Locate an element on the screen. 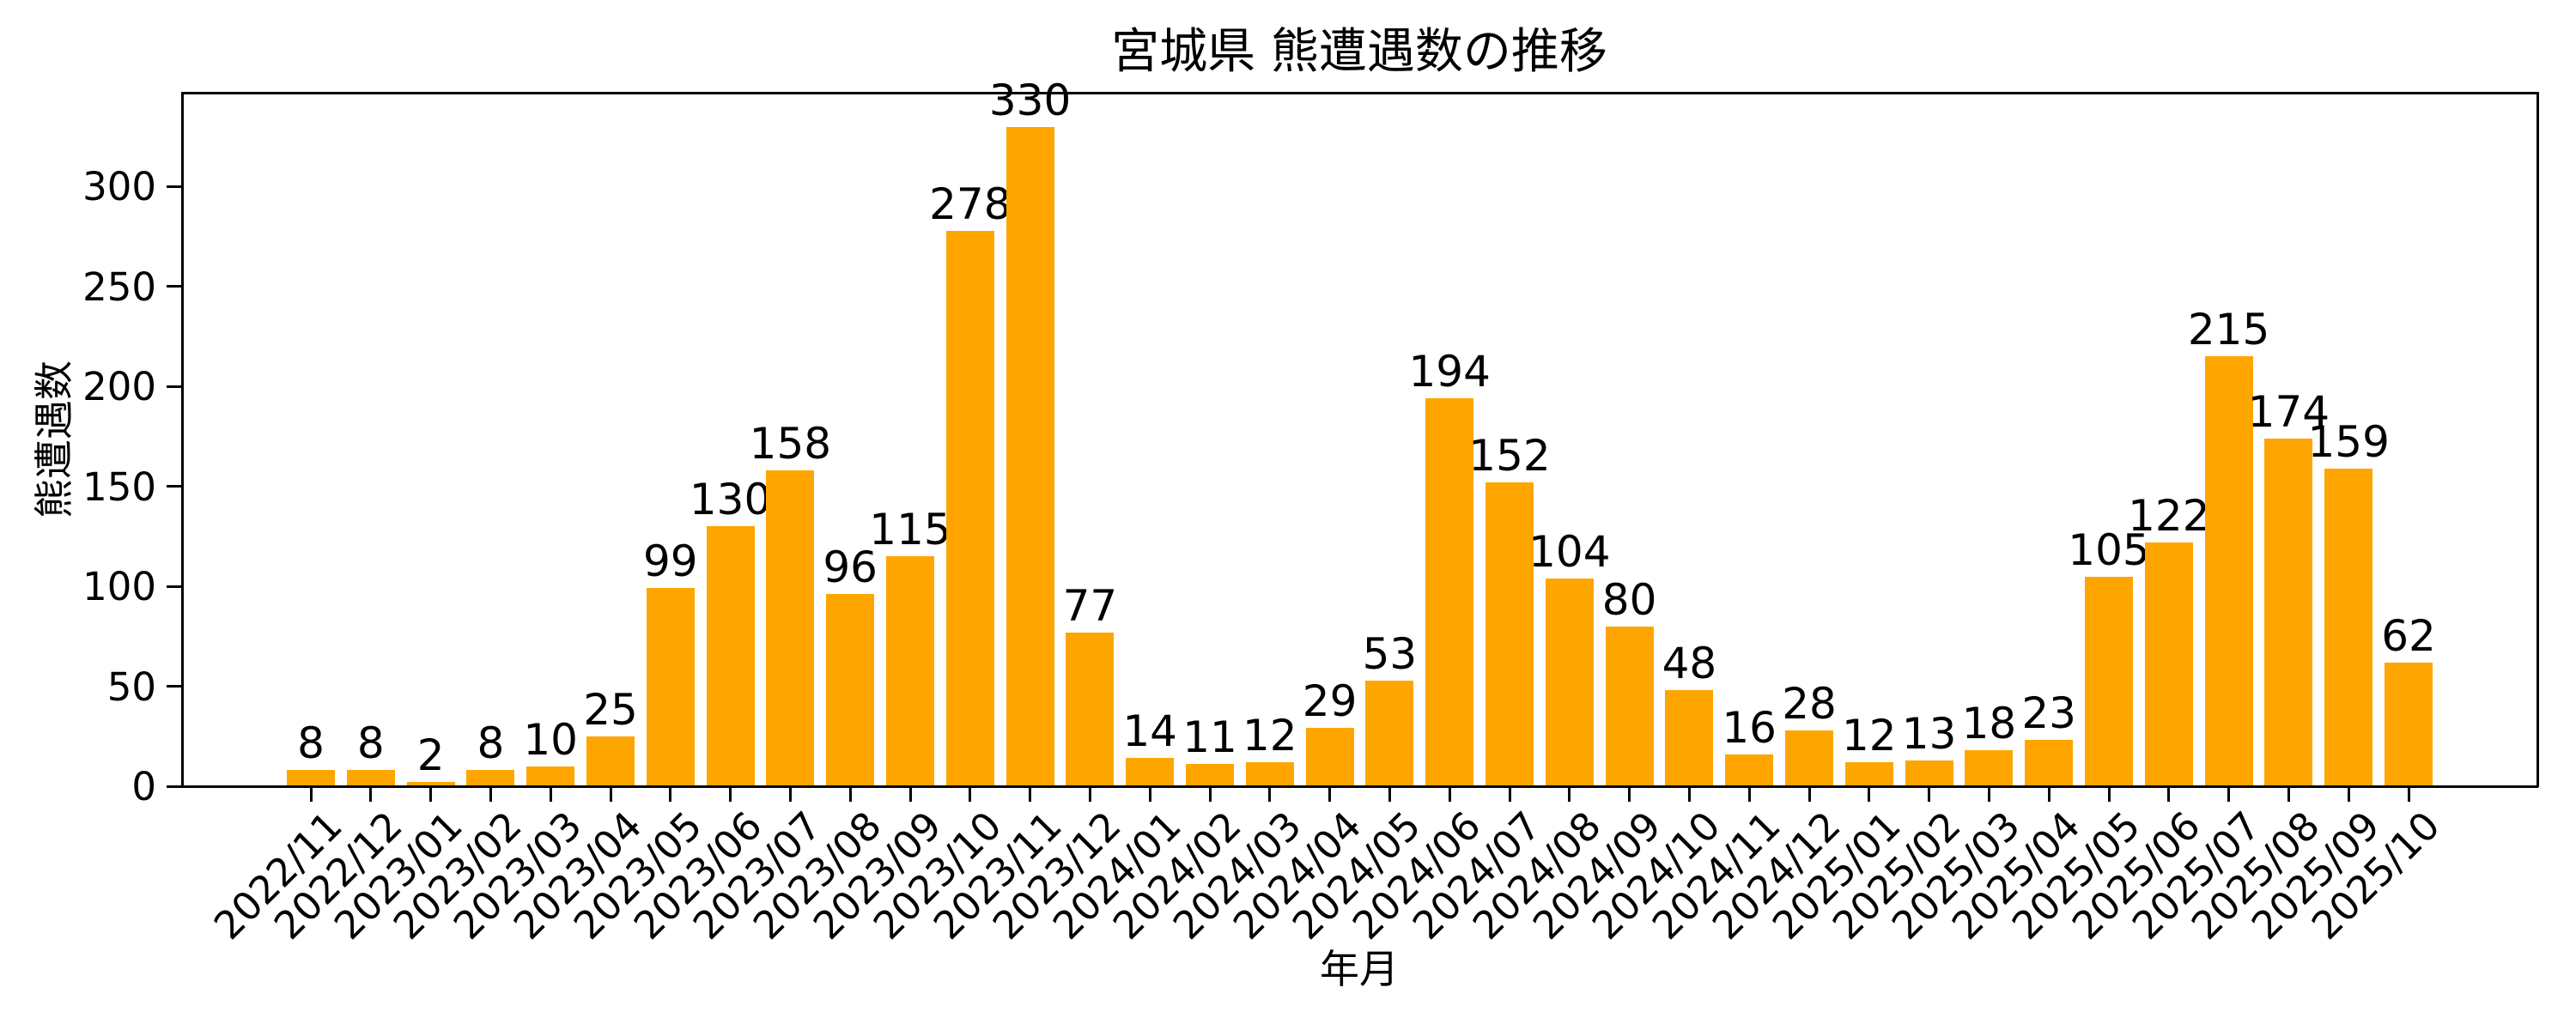  top-spine is located at coordinates (1360, 93).